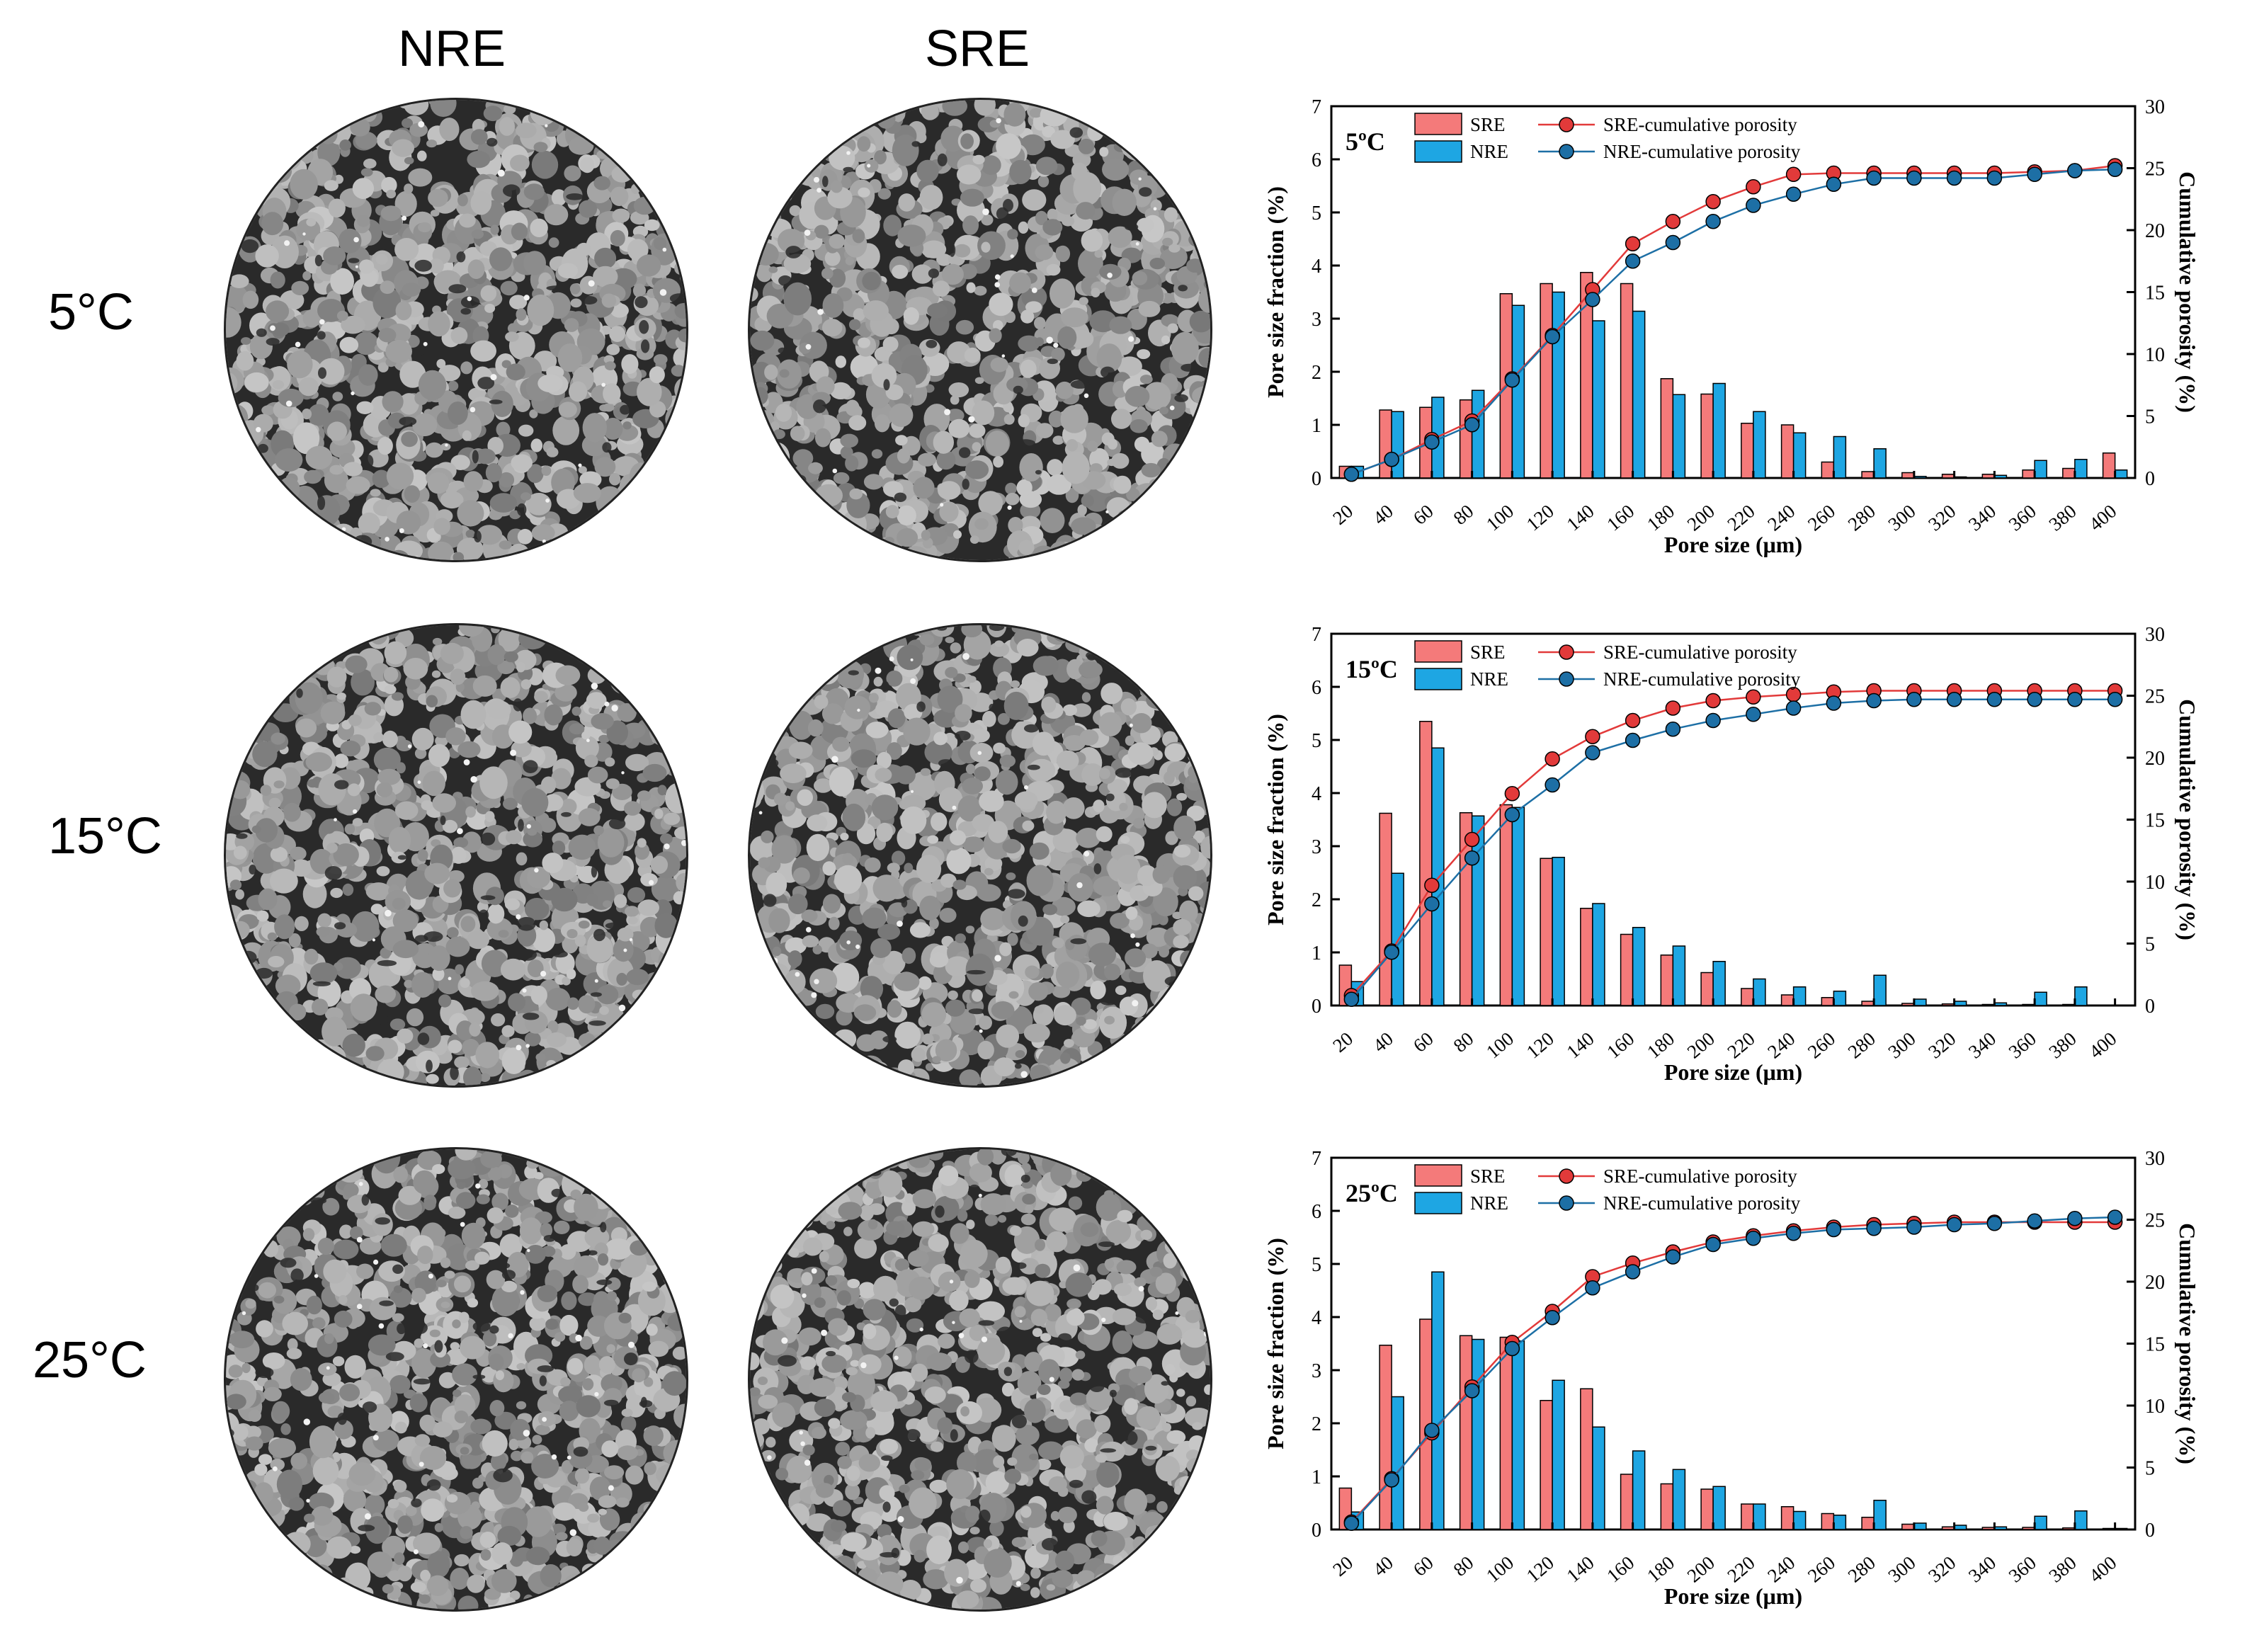  I want to click on ct-bright-grain, so click(229, 213).